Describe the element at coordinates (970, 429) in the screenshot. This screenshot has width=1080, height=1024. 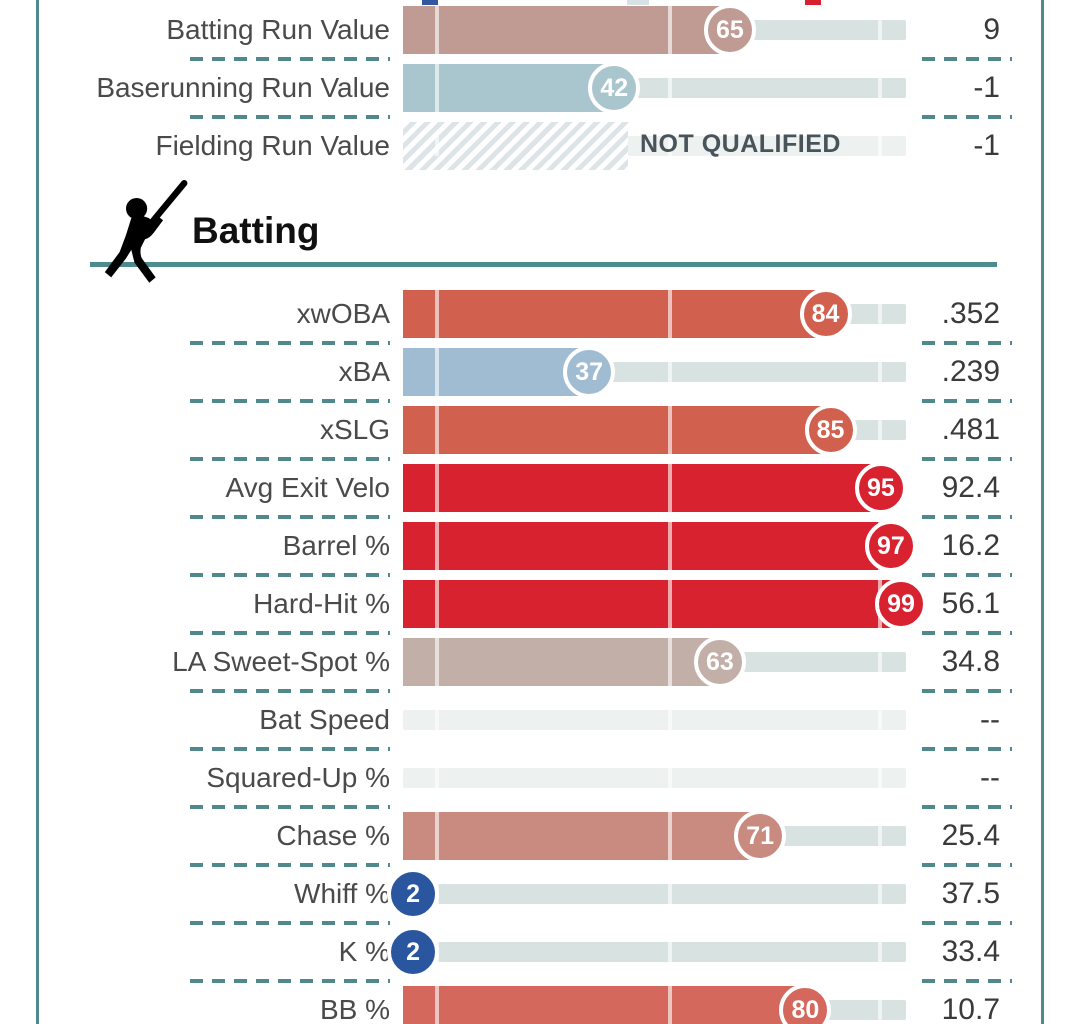
I see `stat-value: .481` at that location.